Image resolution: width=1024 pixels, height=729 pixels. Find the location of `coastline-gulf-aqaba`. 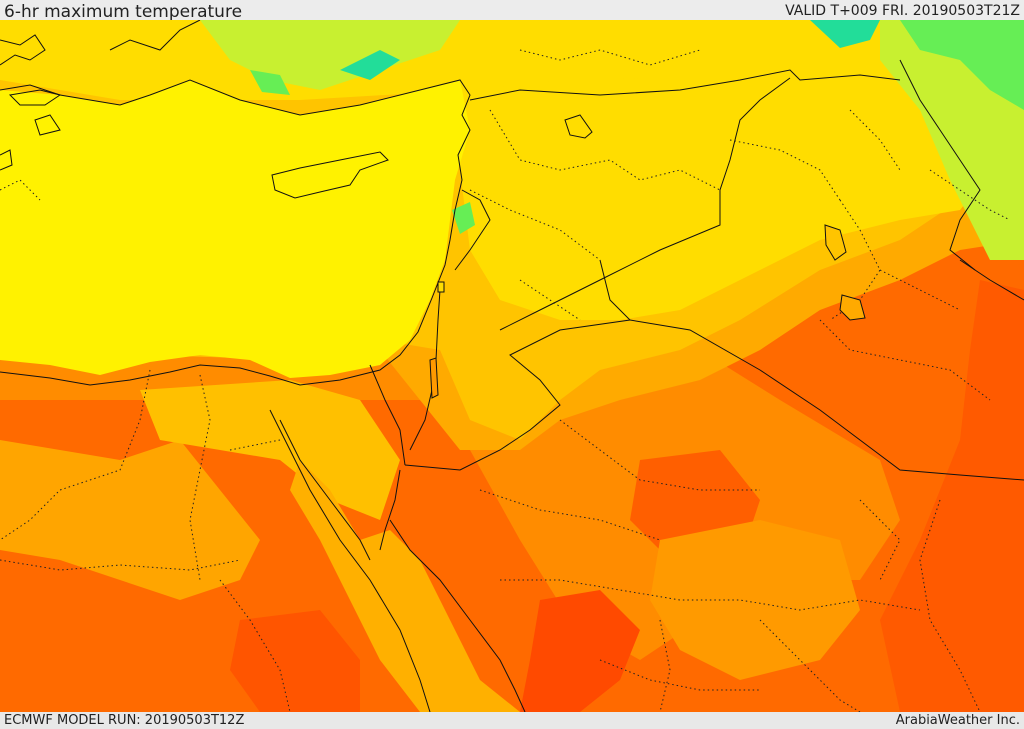

coastline-gulf-aqaba is located at coordinates (390, 510).